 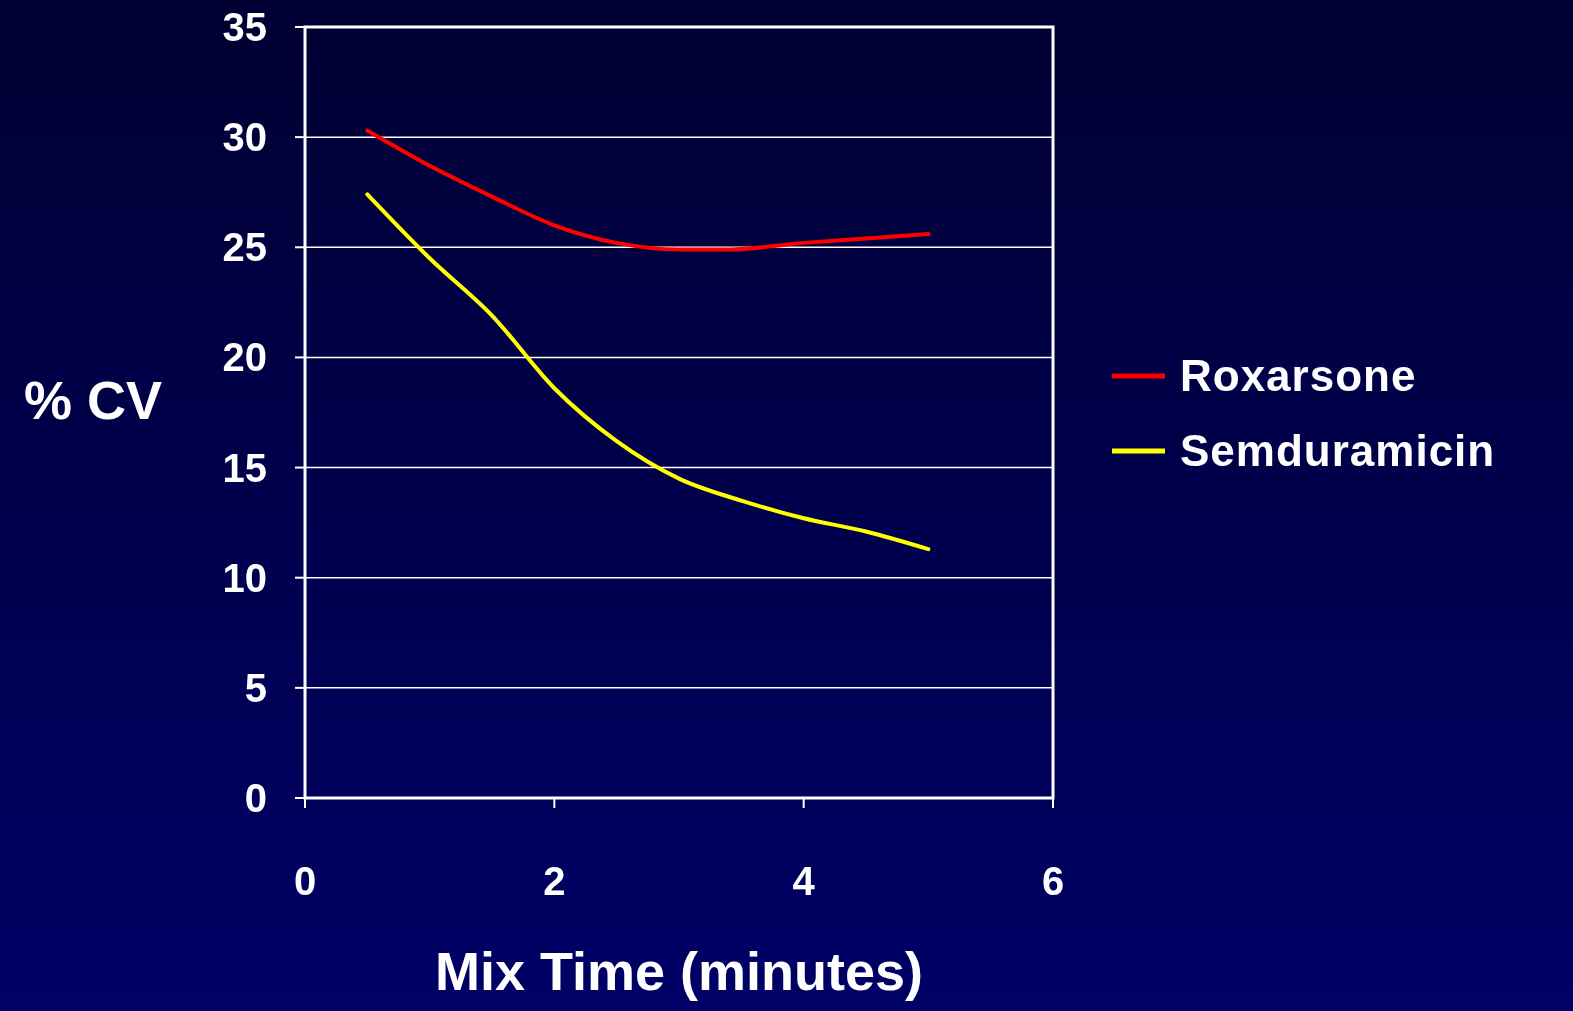 I want to click on y-tick-label: 25, so click(x=244, y=247).